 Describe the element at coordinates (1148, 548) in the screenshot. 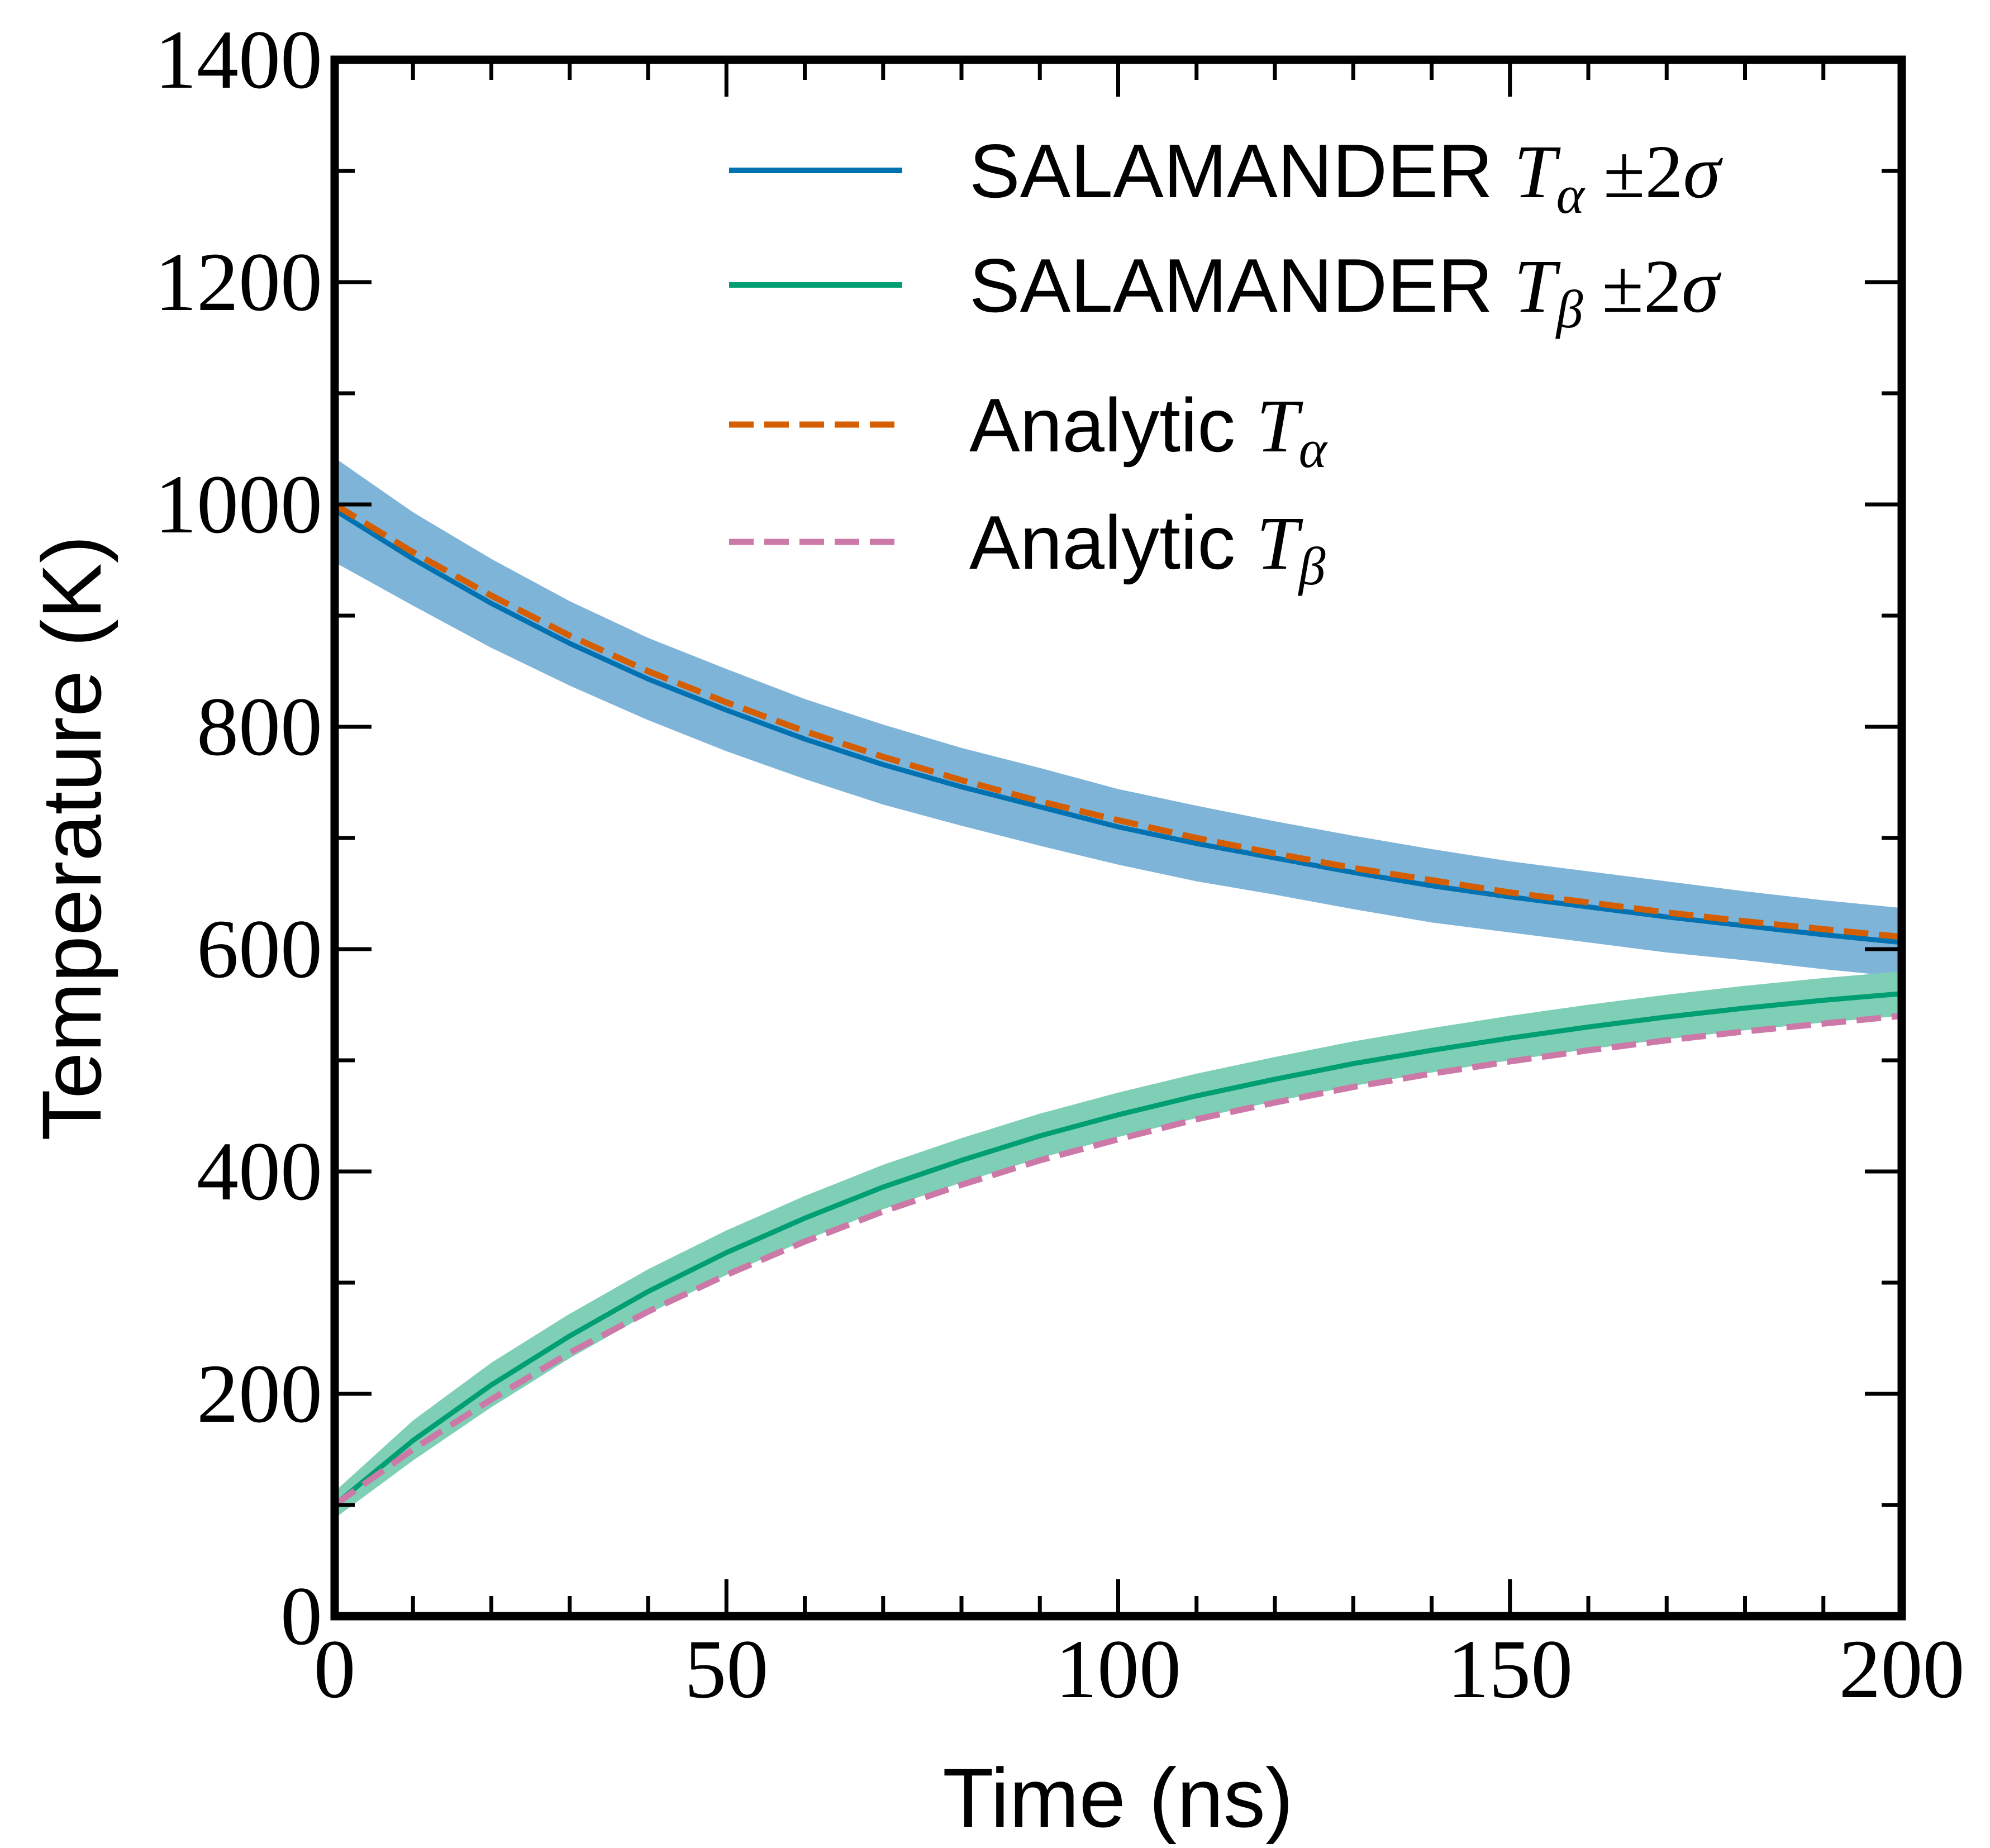

I see `legend-label-4: Analytic Tβ` at that location.